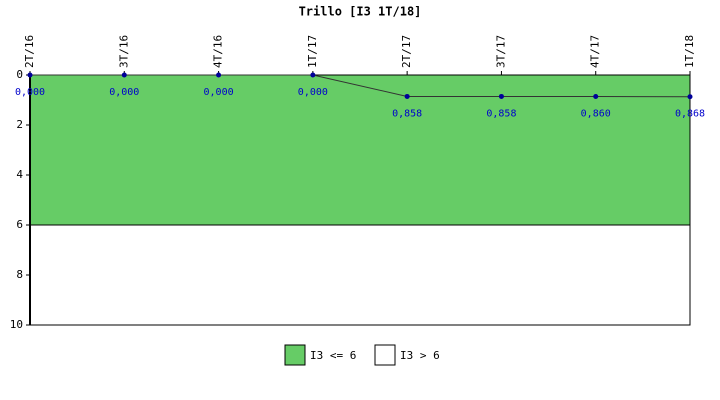 Image resolution: width=720 pixels, height=400 pixels. Describe the element at coordinates (360, 12) in the screenshot. I see `chart-title: Trillo [I3 1T/18]` at that location.